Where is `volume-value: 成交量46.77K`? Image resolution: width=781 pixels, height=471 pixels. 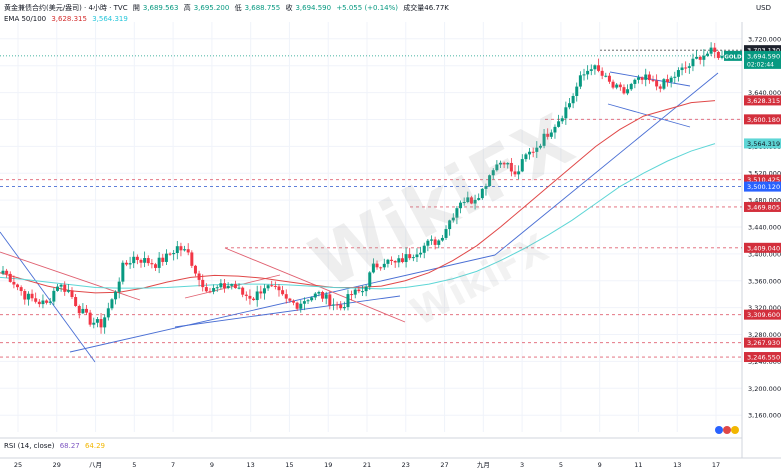 volume-value: 成交量46.77K is located at coordinates (426, 8).